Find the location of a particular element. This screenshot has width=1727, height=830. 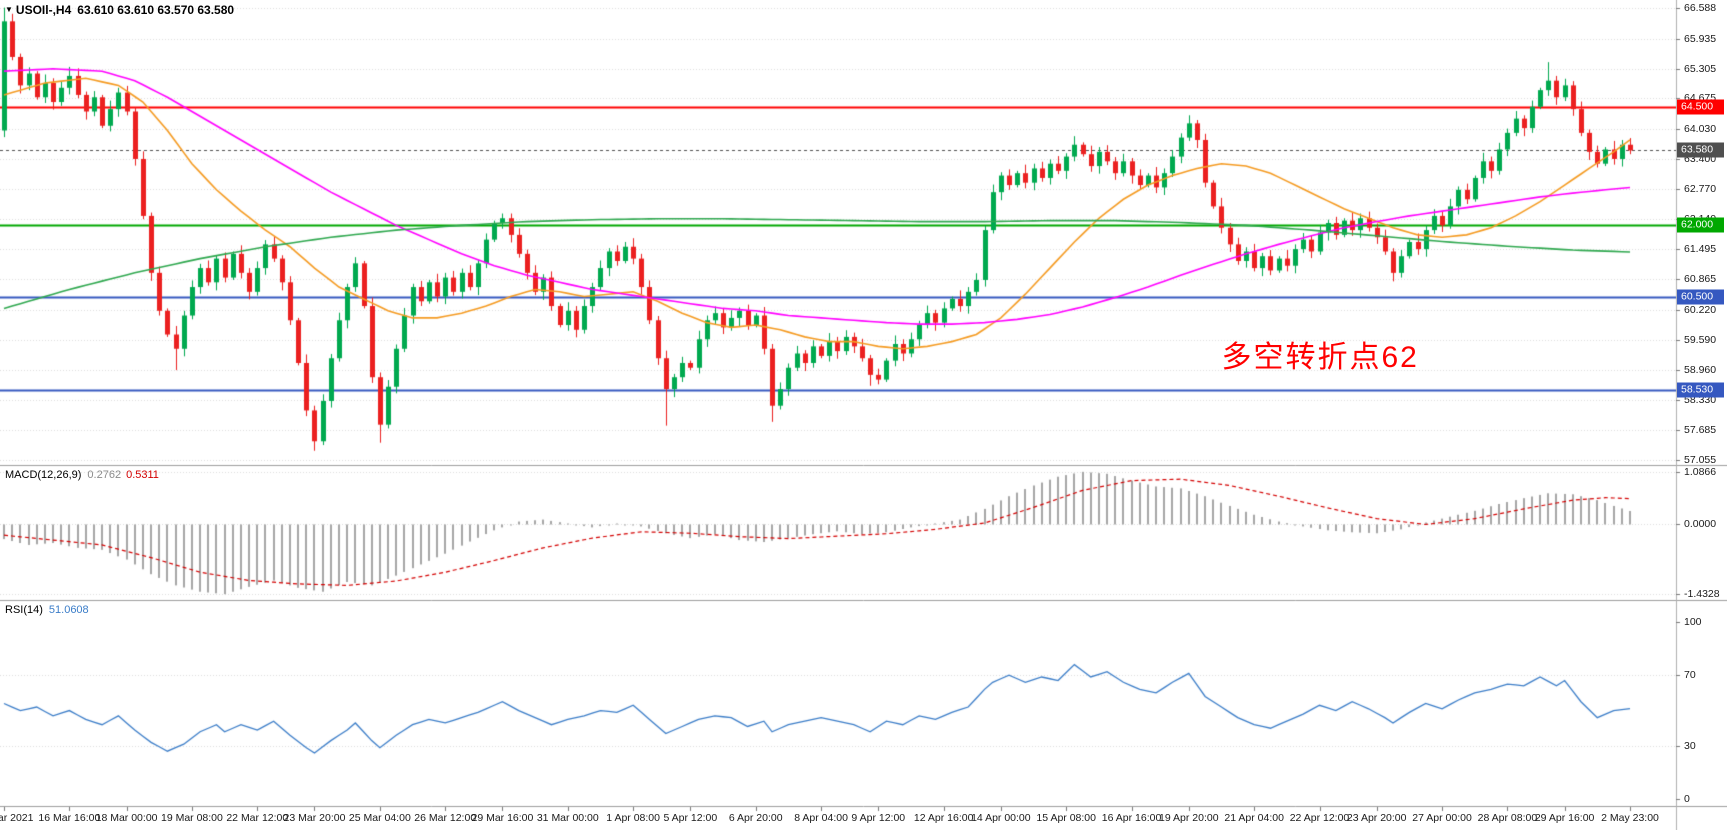

price-axis-tick: 61.495 is located at coordinates (1700, 249).